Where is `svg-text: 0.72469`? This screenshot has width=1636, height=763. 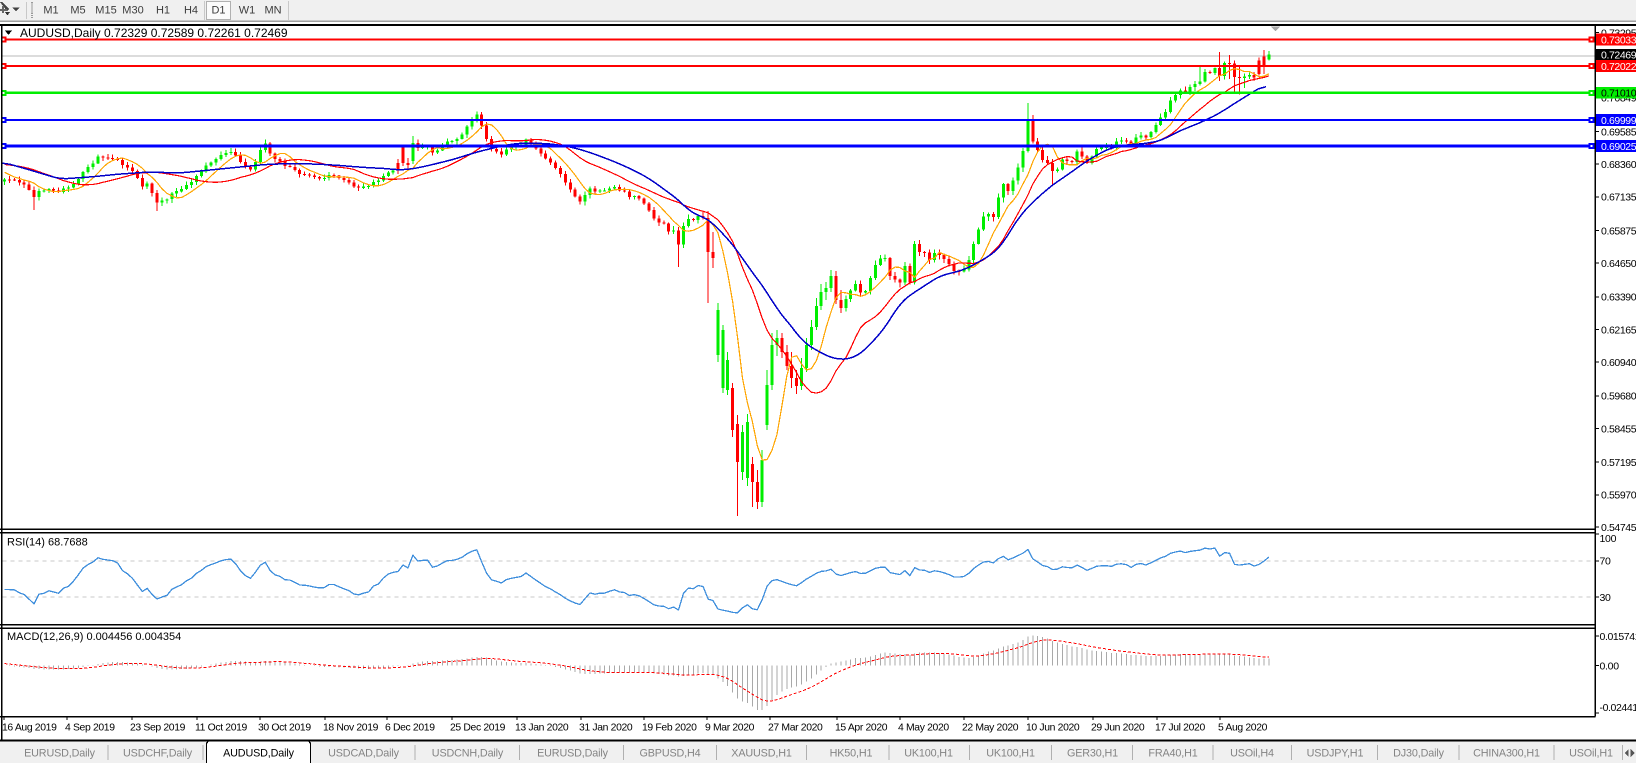 svg-text: 0.72469 is located at coordinates (1618, 55).